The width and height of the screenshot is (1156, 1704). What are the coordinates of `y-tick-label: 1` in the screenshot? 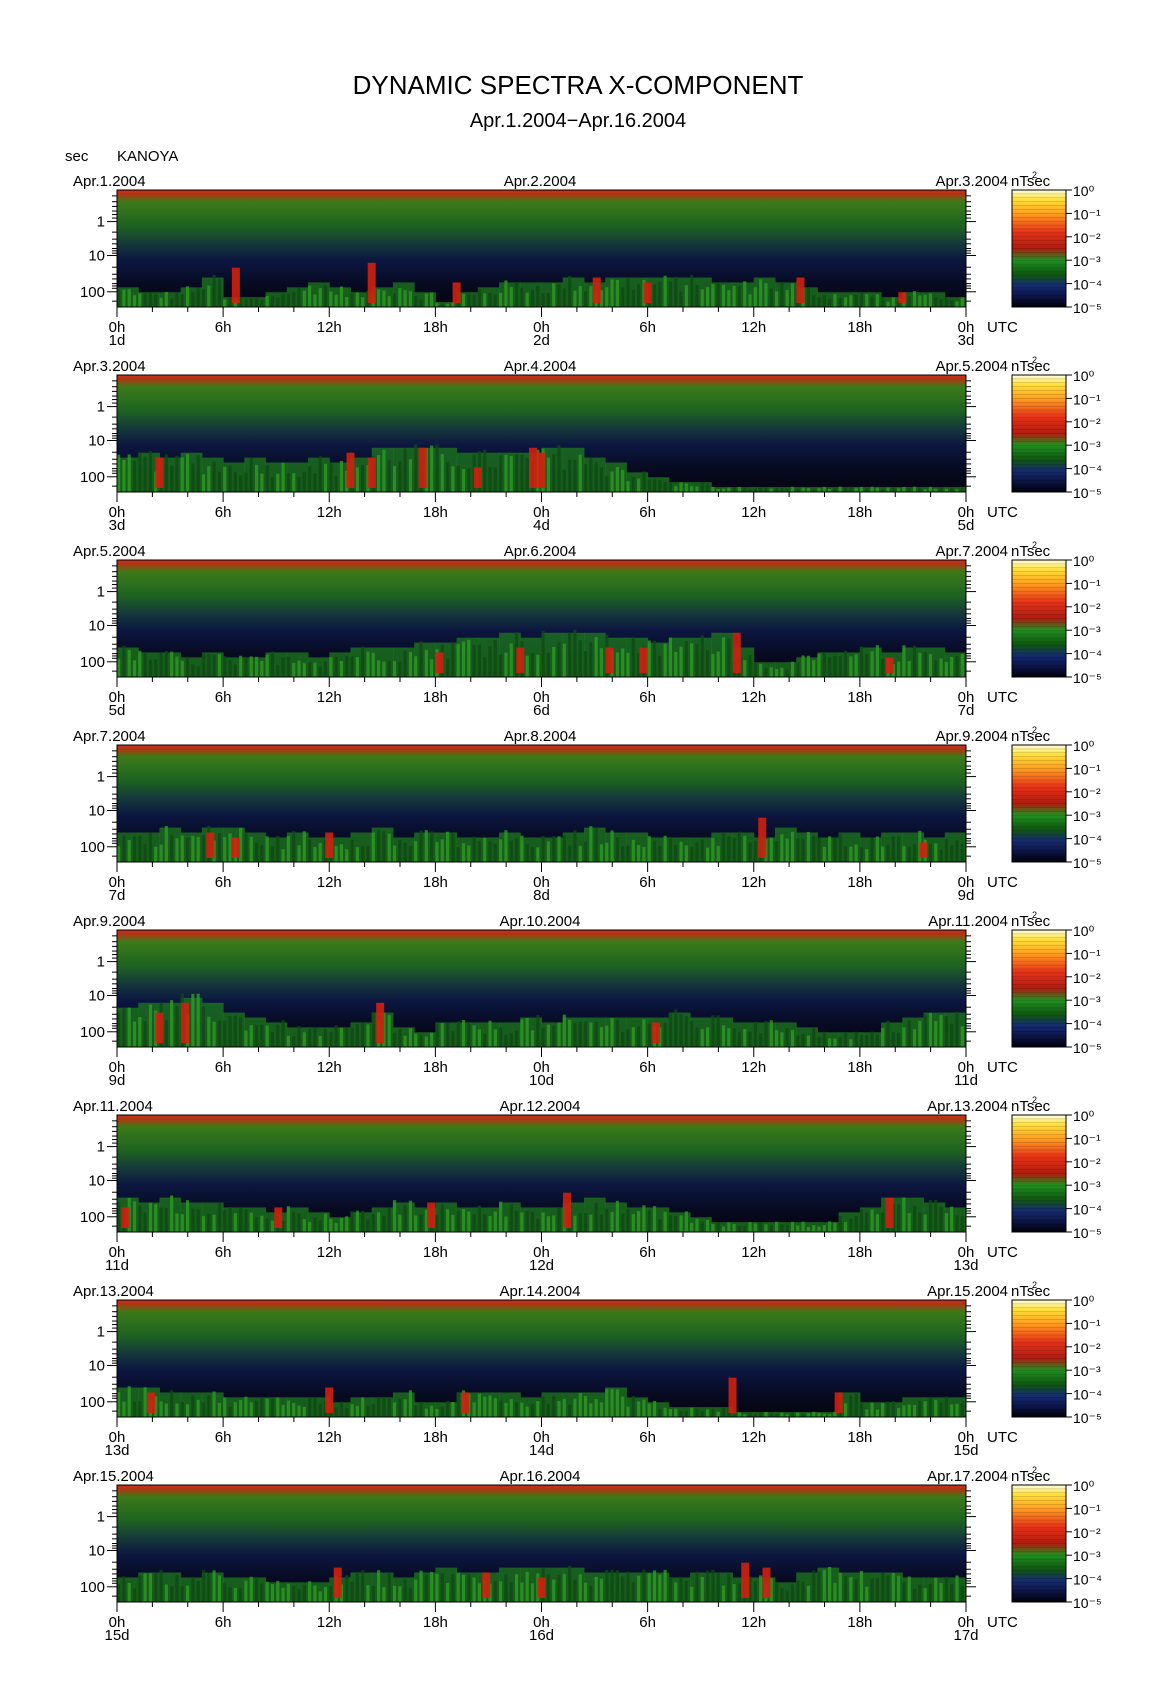 It's located at (101, 1332).